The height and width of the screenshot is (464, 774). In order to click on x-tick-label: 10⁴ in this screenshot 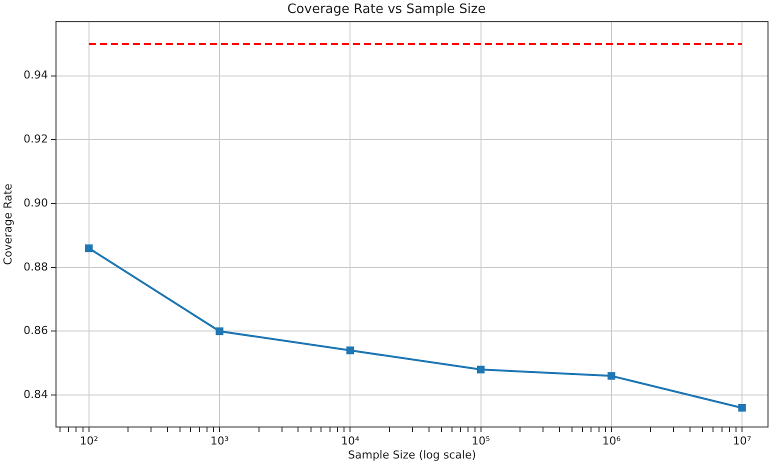, I will do `click(350, 441)`.